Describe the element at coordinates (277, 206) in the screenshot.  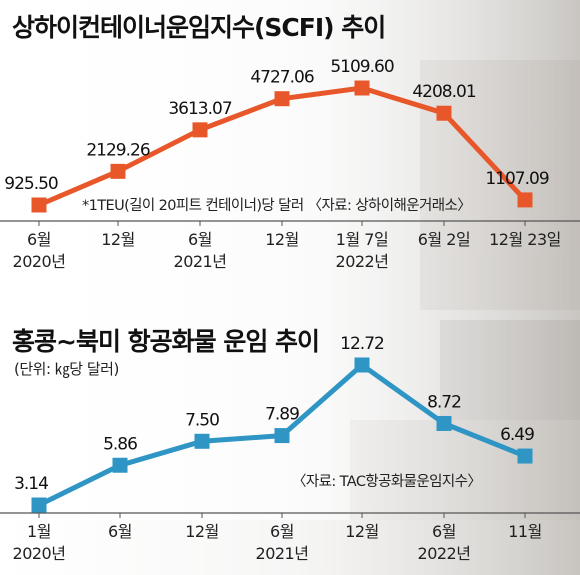
I see `source-note-scfi: *1TEU(길이 20피트 컨테이너)당 달러 〈자료: 상하이해운거래소〉` at that location.